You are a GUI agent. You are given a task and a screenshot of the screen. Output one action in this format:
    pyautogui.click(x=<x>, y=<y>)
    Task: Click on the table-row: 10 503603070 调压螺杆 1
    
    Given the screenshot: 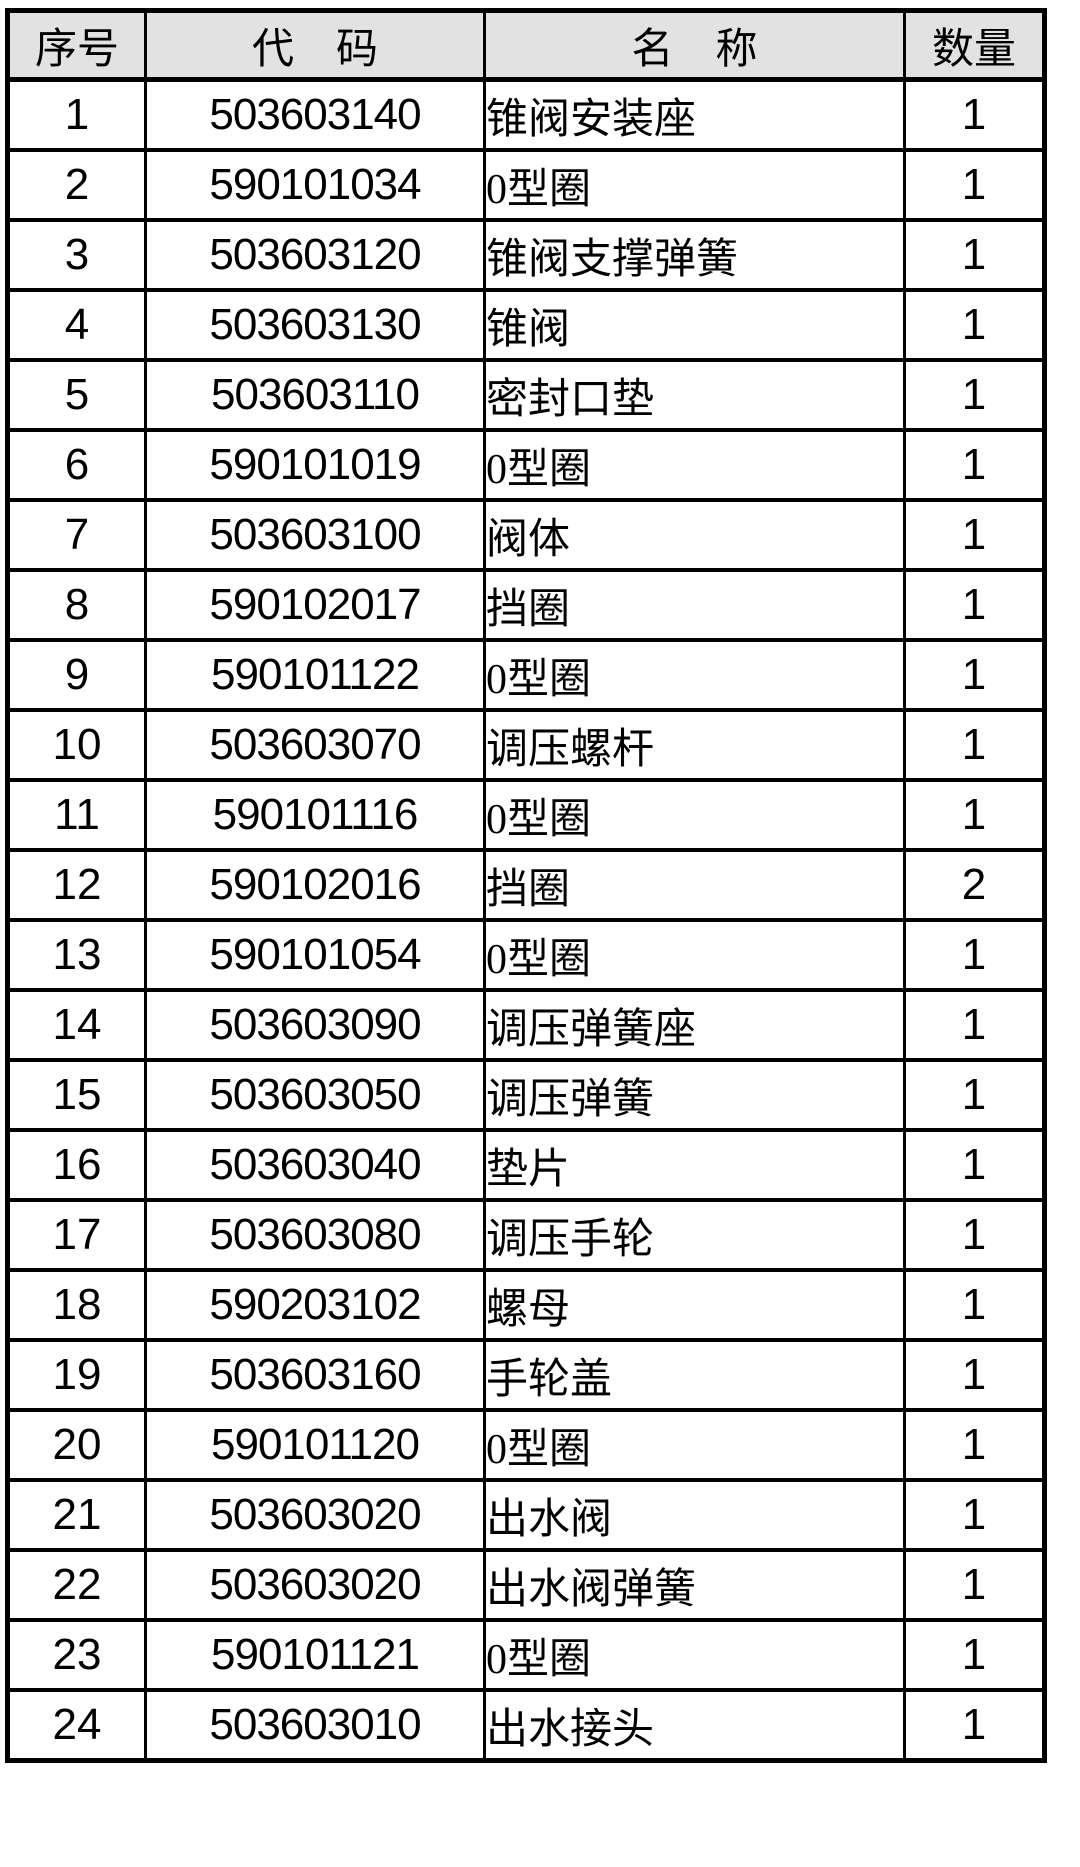 What is the action you would take?
    pyautogui.click(x=526, y=745)
    